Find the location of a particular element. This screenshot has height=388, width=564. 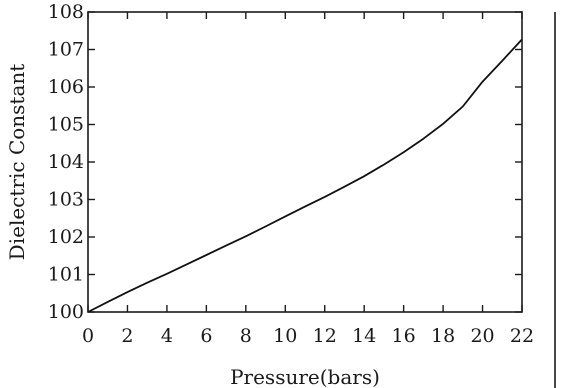

y-tick-label: 105 is located at coordinates (66, 125).